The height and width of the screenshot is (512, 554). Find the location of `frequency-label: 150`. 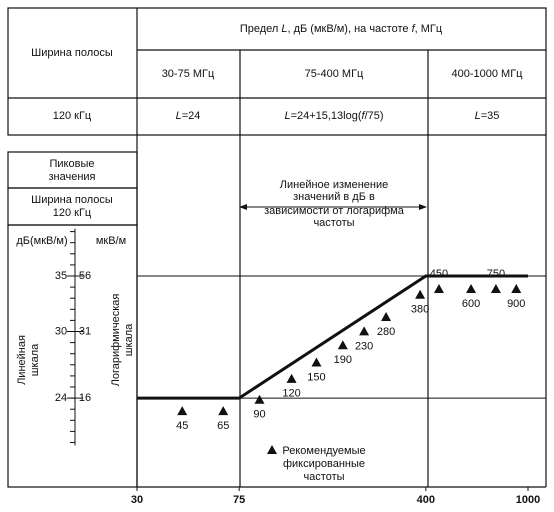

frequency-label: 150 is located at coordinates (316, 377).